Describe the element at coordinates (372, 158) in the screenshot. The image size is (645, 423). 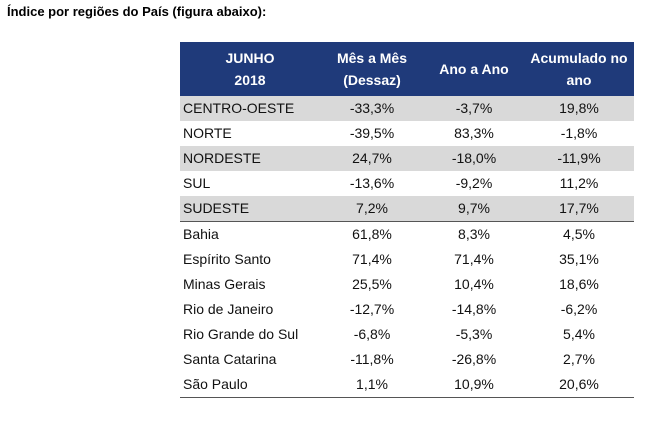
I see `month-over-month-cell: 24,7%` at that location.